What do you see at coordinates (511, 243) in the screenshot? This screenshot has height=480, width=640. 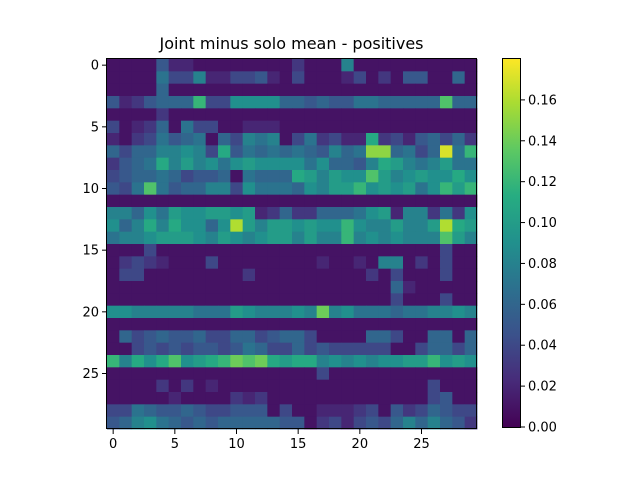 I see `colorbar` at bounding box center [511, 243].